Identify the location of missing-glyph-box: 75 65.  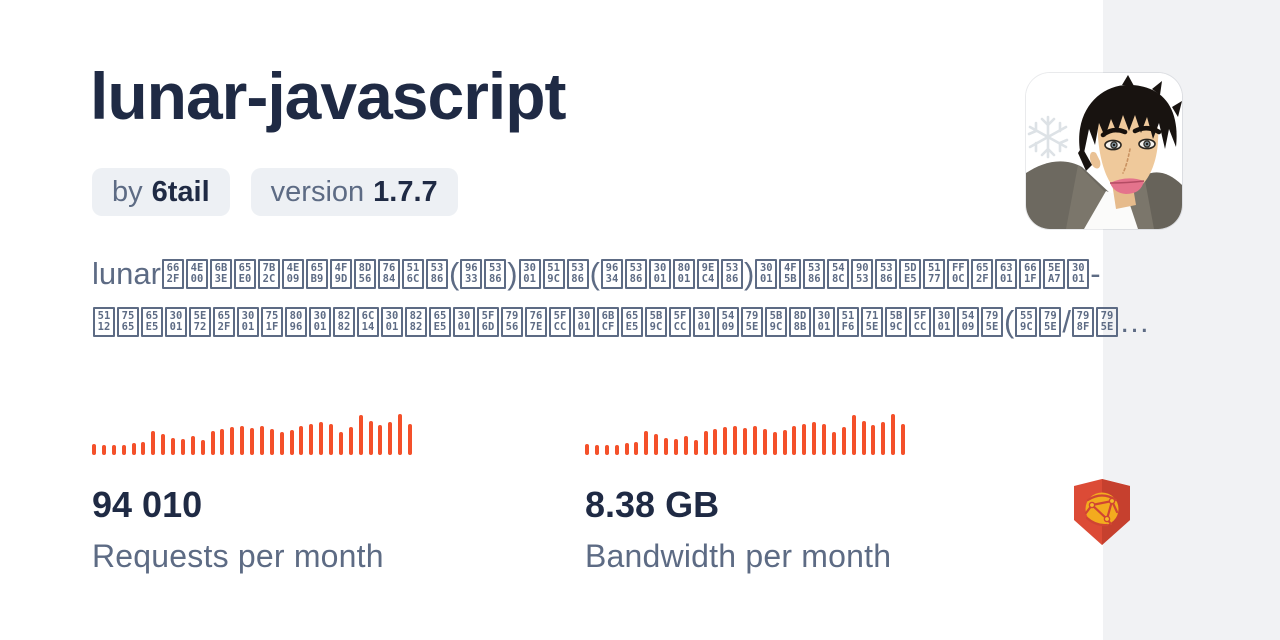
(128, 321).